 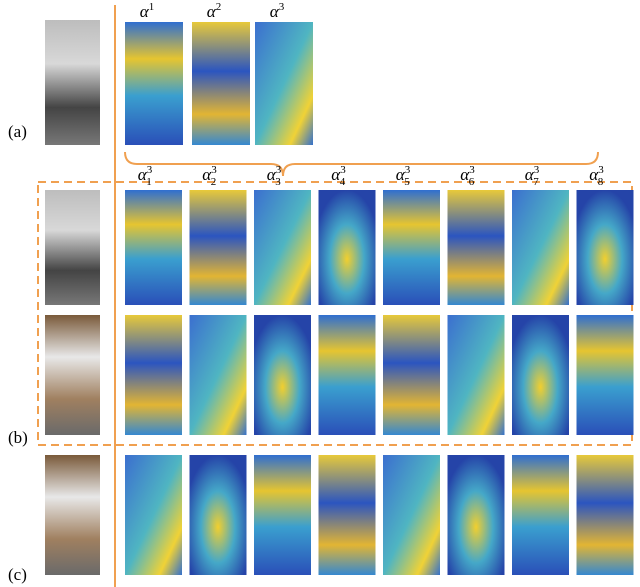 What do you see at coordinates (152, 7) in the screenshot?
I see `superscript: 1` at bounding box center [152, 7].